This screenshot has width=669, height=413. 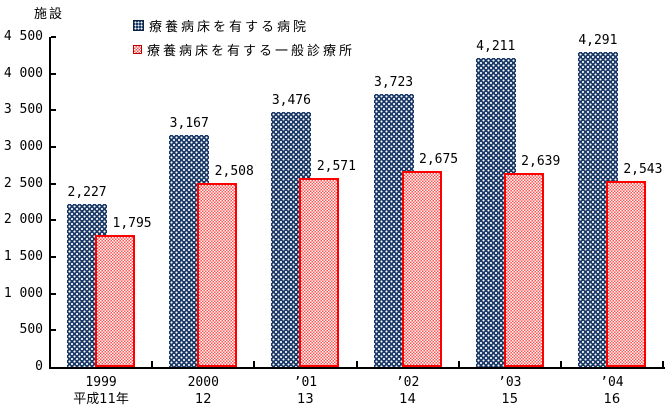 What do you see at coordinates (643, 169) in the screenshot?
I see `bar-value-label-clinic: 2,543` at bounding box center [643, 169].